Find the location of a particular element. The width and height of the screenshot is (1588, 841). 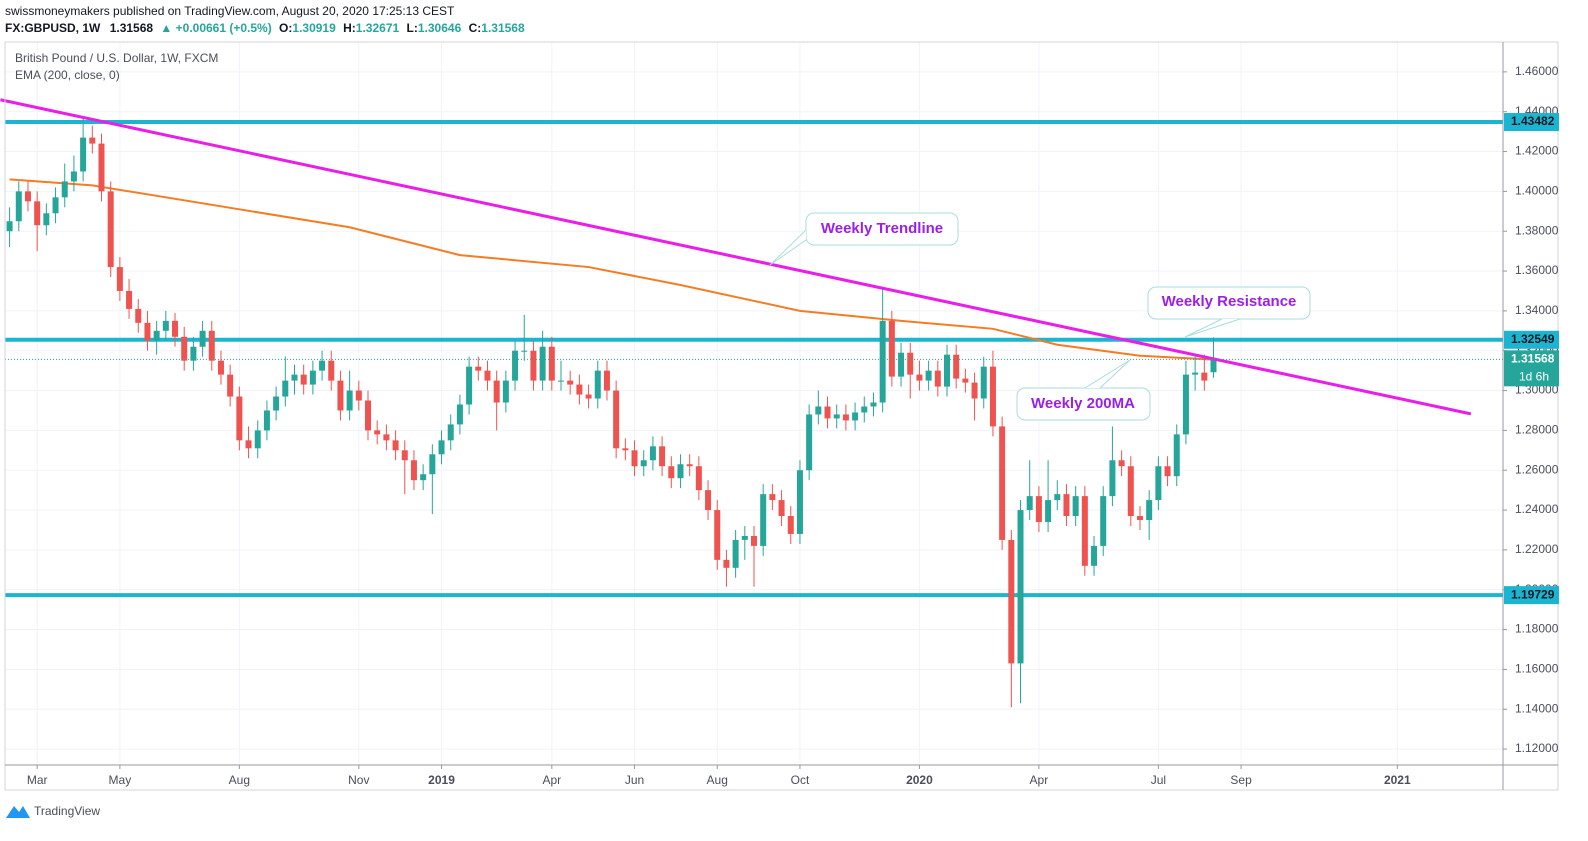

x-tick-label: Jul is located at coordinates (1158, 780).